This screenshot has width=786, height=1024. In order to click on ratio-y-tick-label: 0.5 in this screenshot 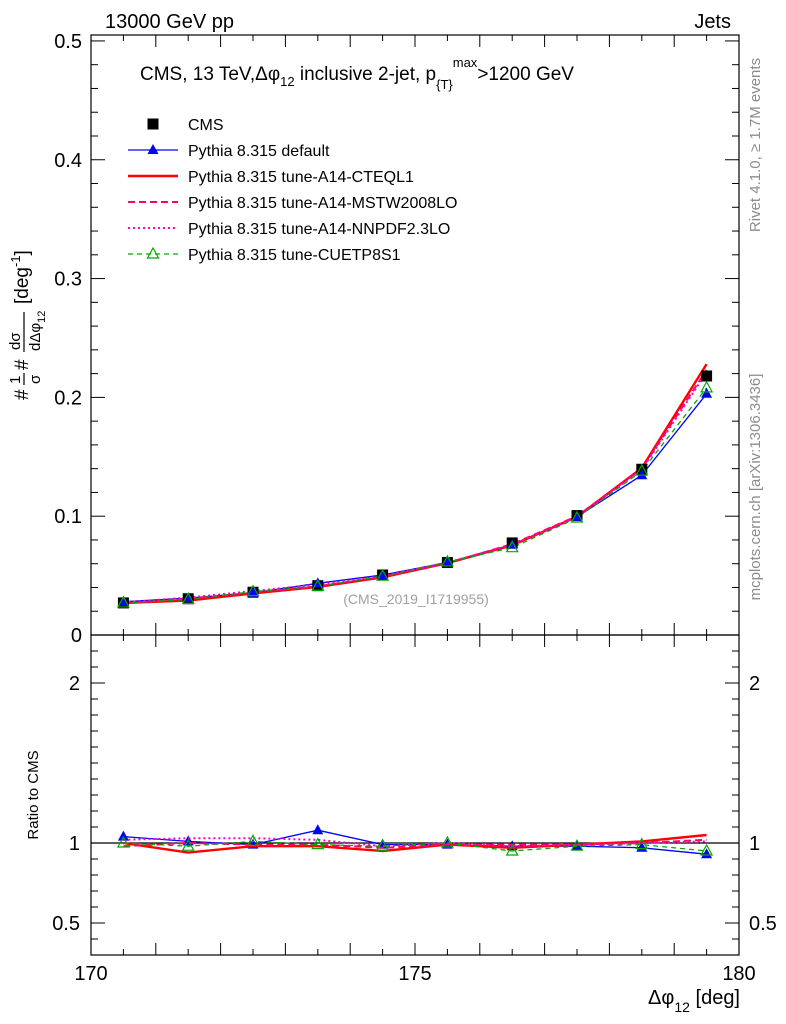, I will do `click(66, 924)`.